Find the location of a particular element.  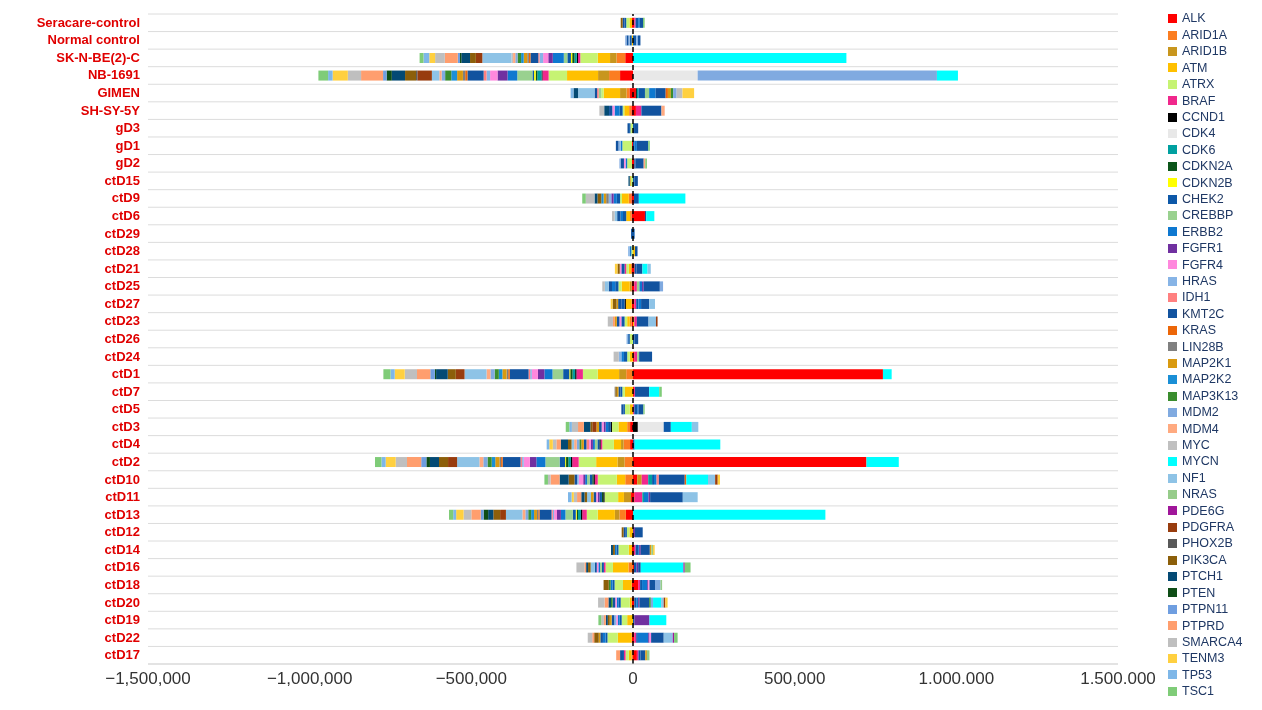

y-tick-label: SK-N-BE(2)-C is located at coordinates (98, 57).